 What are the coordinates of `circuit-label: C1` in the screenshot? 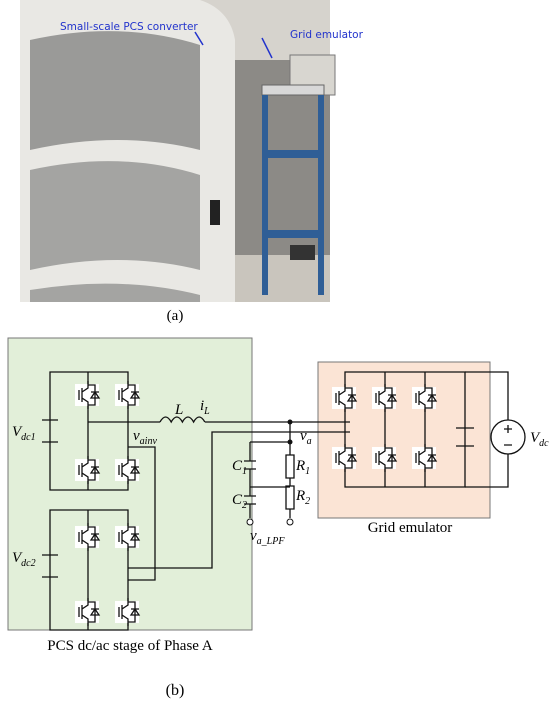 It's located at (239, 467).